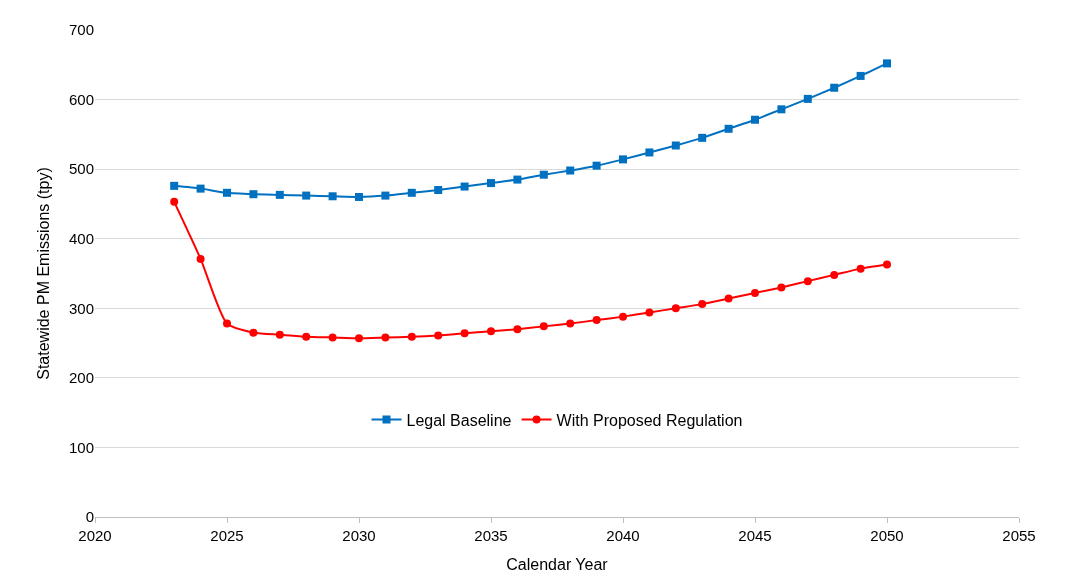 The height and width of the screenshot is (587, 1089). What do you see at coordinates (1019, 535) in the screenshot?
I see `x-tick-label: 2055` at bounding box center [1019, 535].